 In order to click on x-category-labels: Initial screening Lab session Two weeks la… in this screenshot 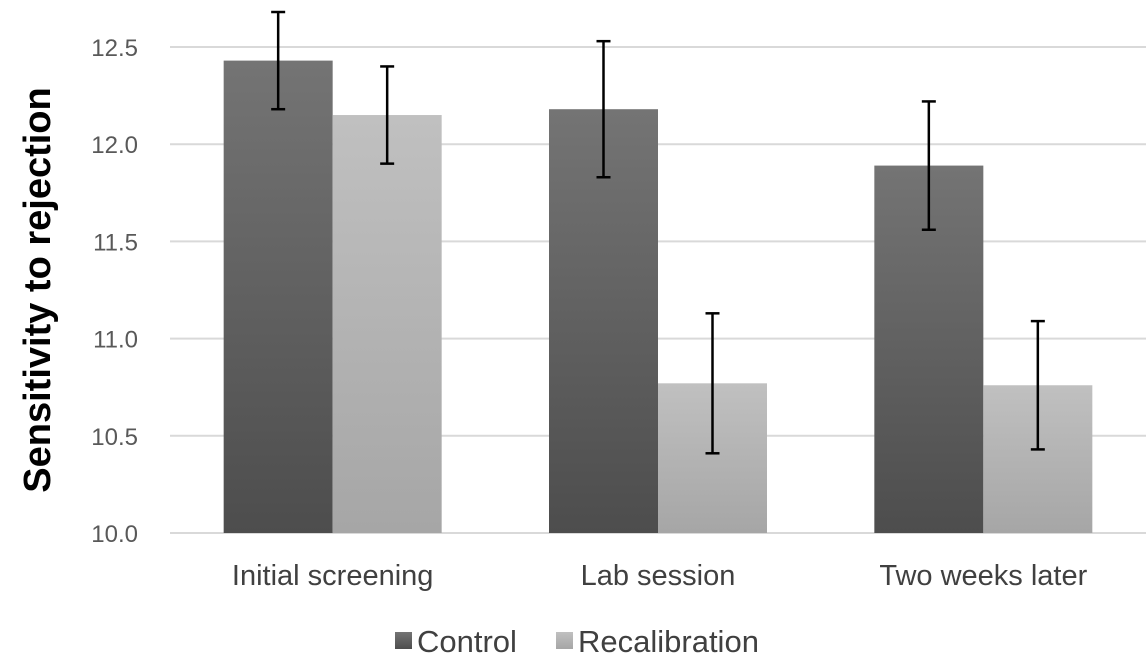, I will do `click(660, 576)`.